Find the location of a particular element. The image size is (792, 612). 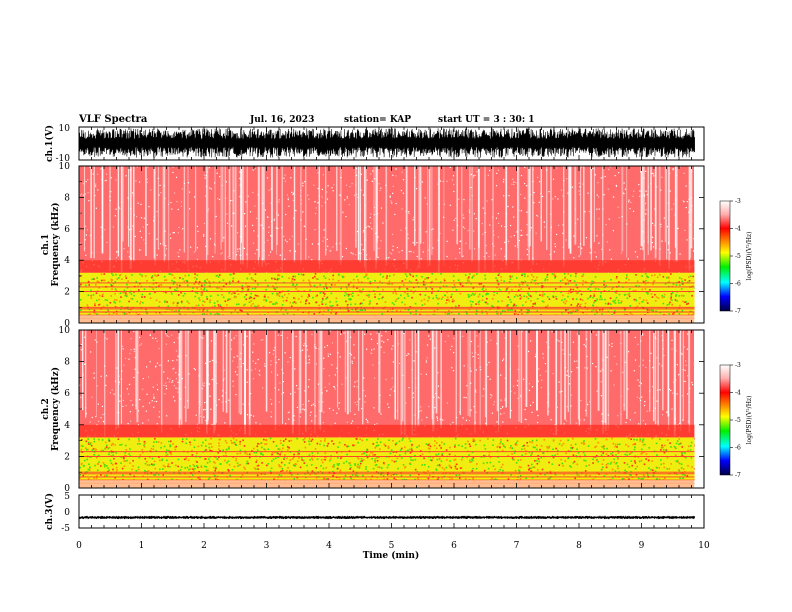

y-tick-label: 8 is located at coordinates (67, 198).